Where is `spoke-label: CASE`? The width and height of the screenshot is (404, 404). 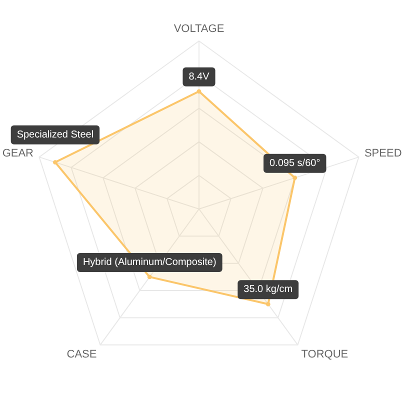 spoke-label: CASE is located at coordinates (81, 354).